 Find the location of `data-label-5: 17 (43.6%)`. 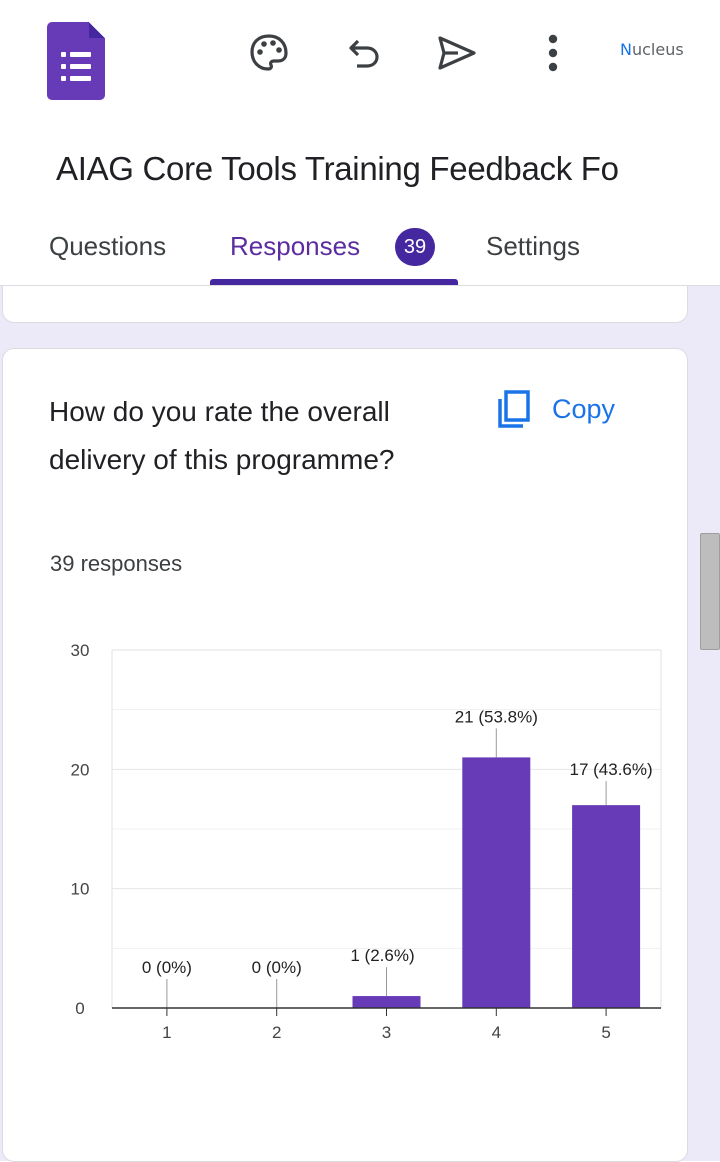

data-label-5: 17 (43.6%) is located at coordinates (611, 769).